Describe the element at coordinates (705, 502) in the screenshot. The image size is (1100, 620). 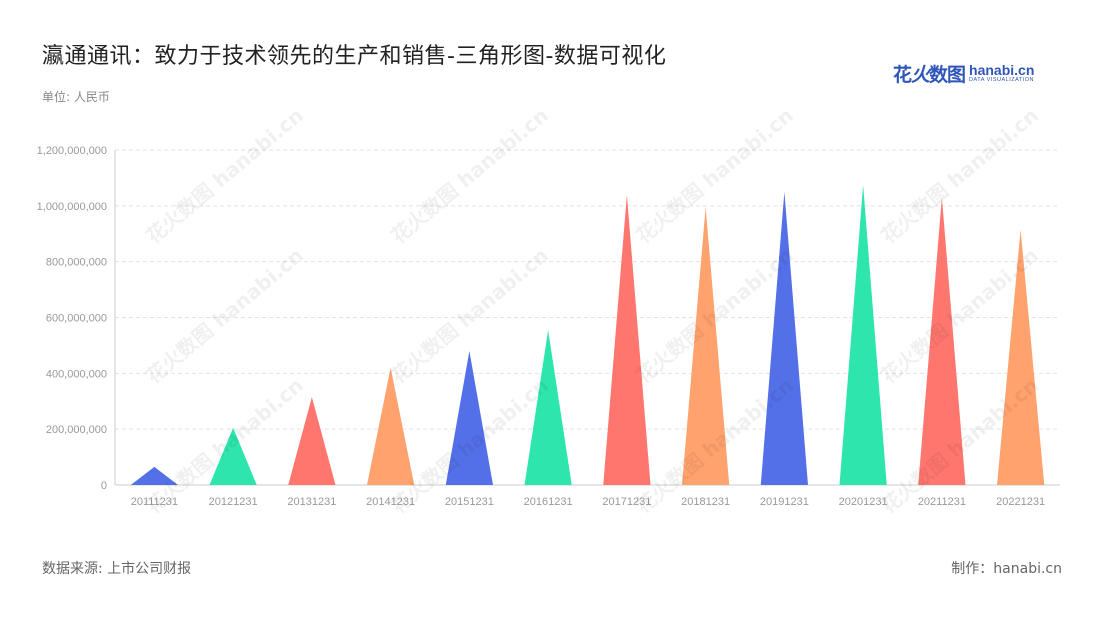
I see `x-tick-label: 20181231` at that location.